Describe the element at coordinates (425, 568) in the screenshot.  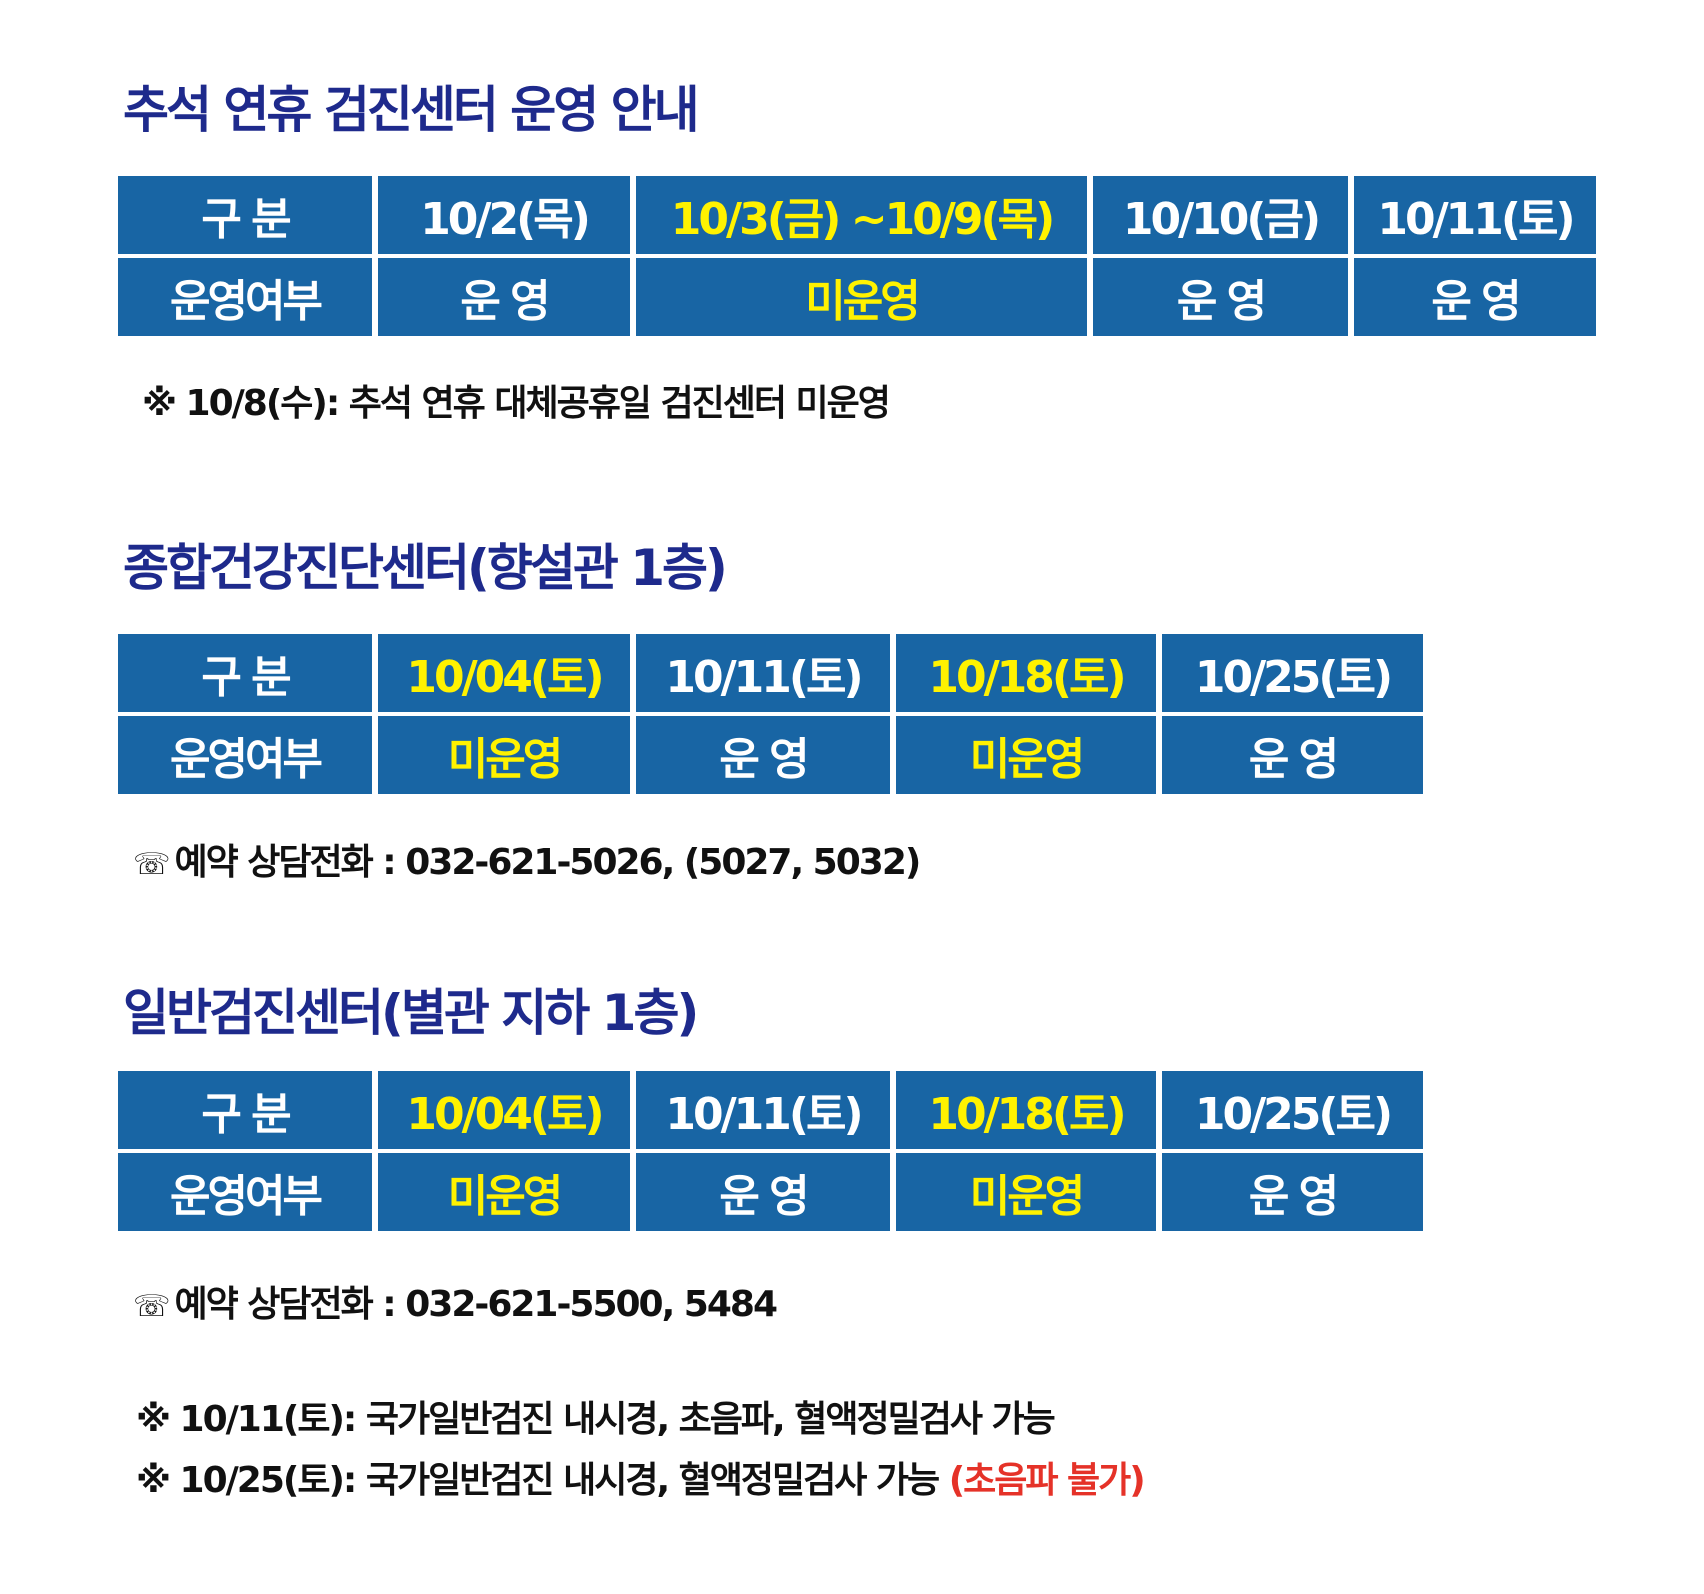
I see `section2-title: 종합건강진단센터(향설관 1층)` at that location.